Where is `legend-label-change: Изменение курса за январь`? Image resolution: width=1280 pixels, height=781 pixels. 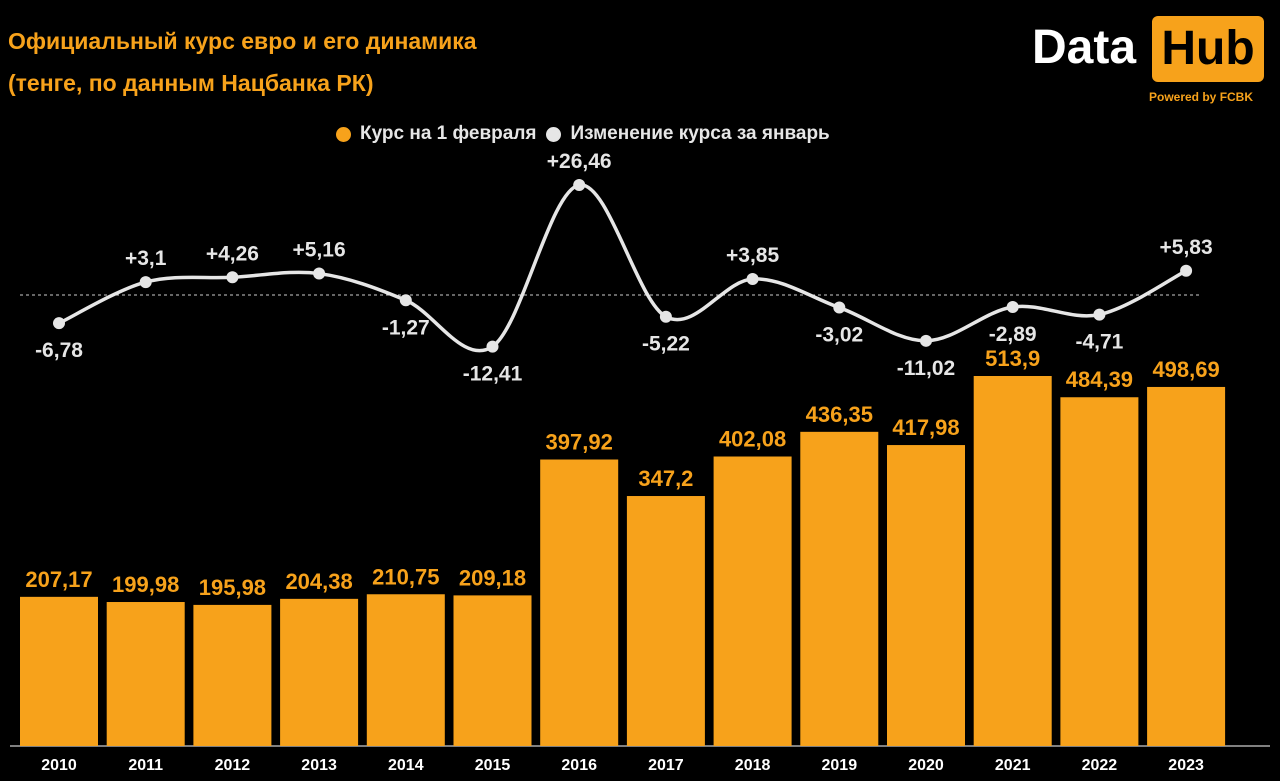 legend-label-change: Изменение курса за январь is located at coordinates (700, 133).